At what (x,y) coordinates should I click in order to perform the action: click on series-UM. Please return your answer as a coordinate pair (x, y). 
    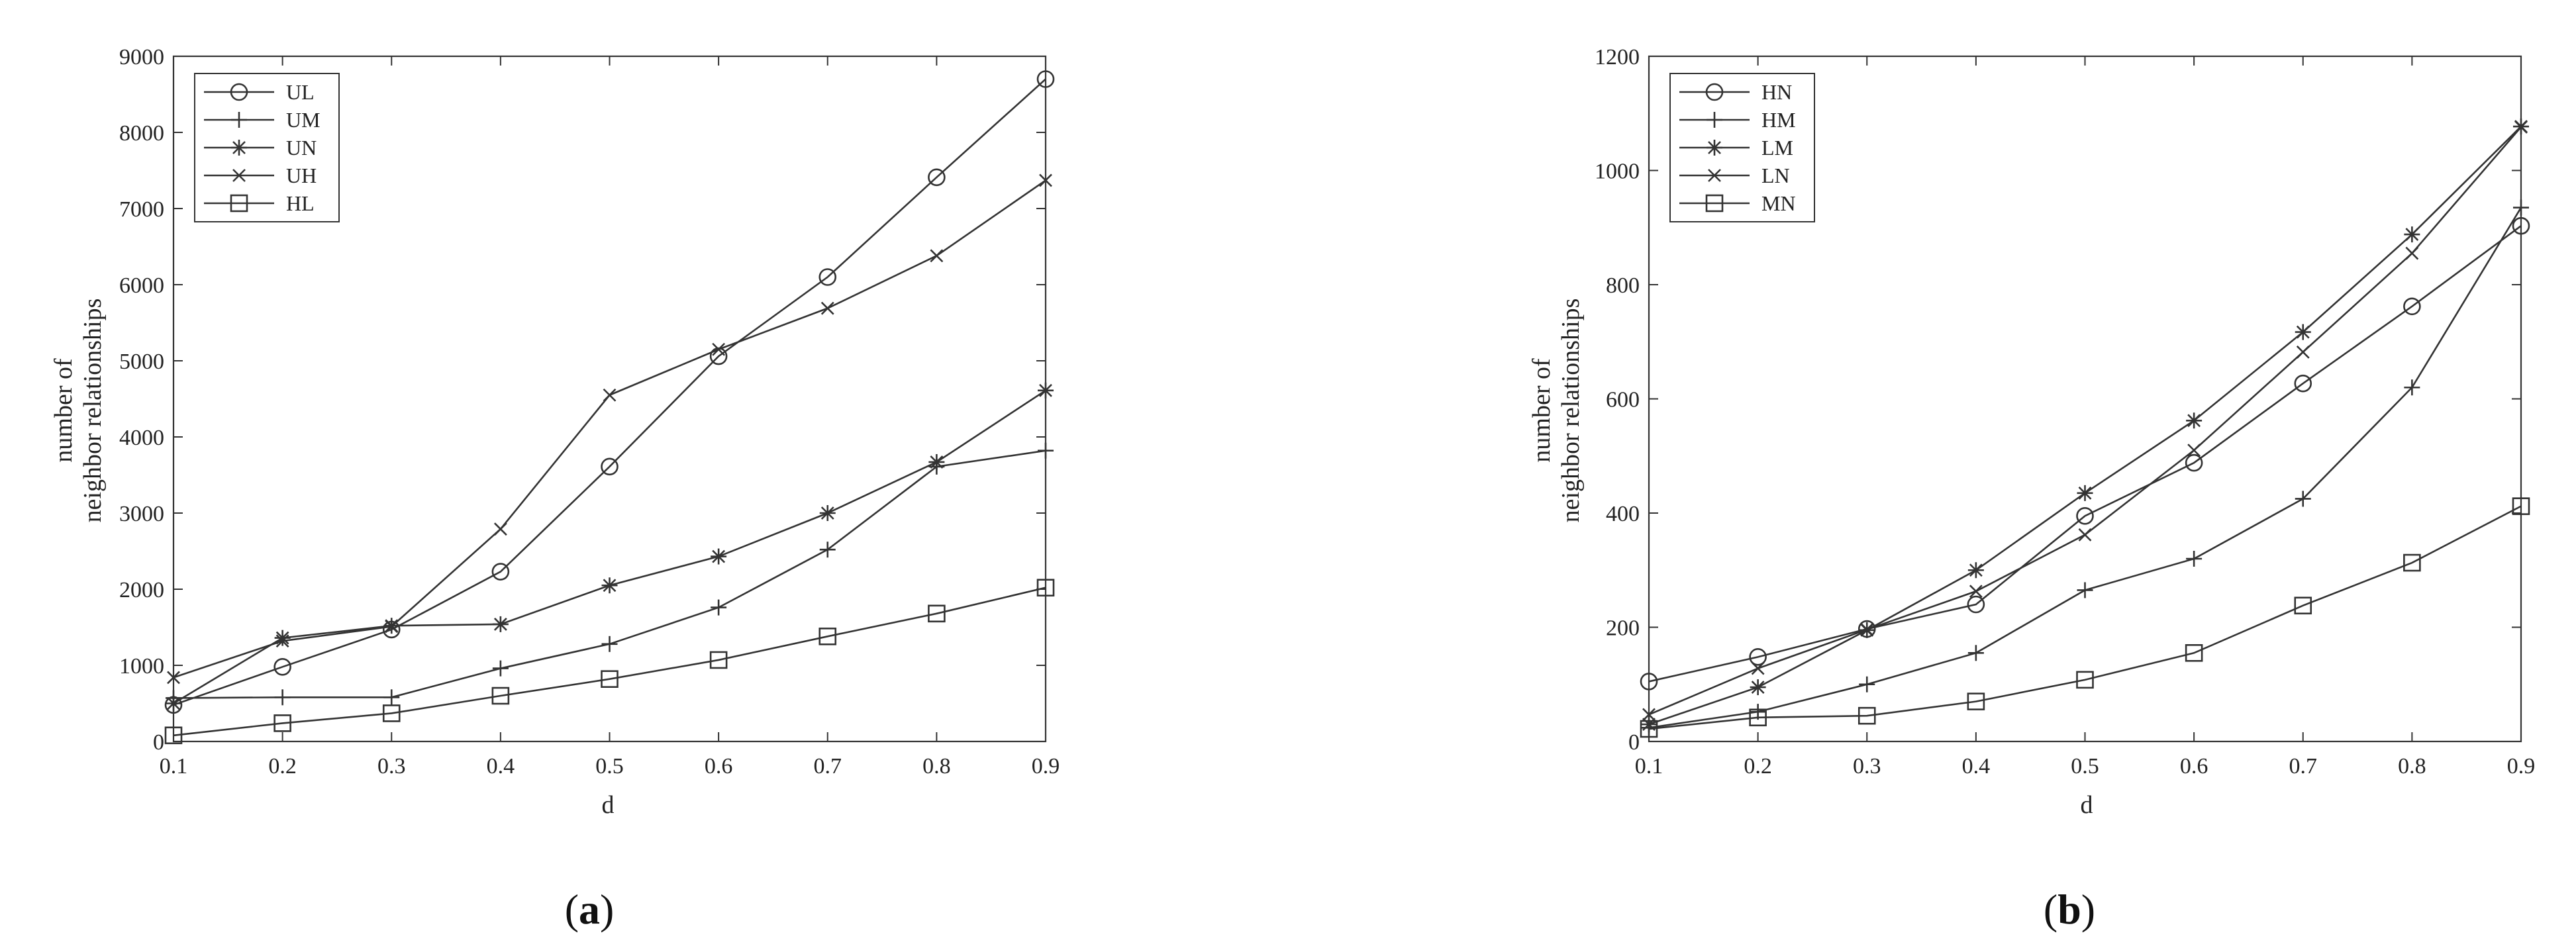
    Looking at the image, I should click on (610, 574).